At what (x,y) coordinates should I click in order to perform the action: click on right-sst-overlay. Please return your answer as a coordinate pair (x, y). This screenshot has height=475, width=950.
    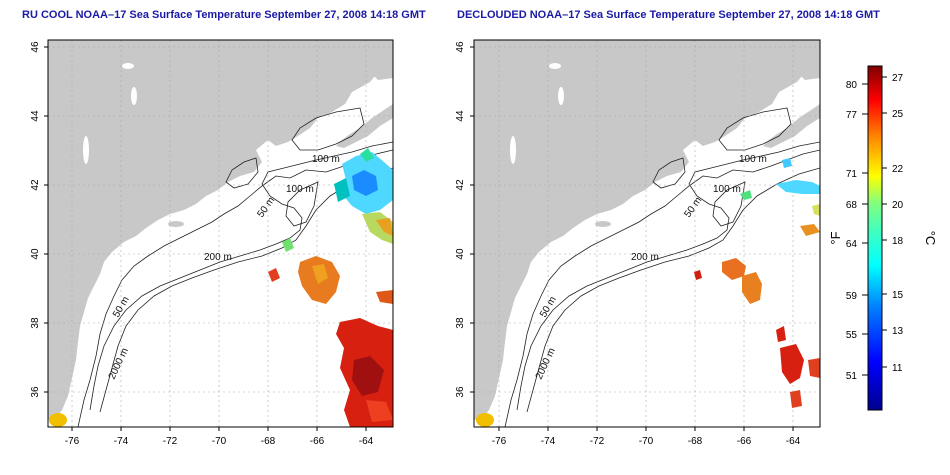
    Looking at the image, I should click on (757, 283).